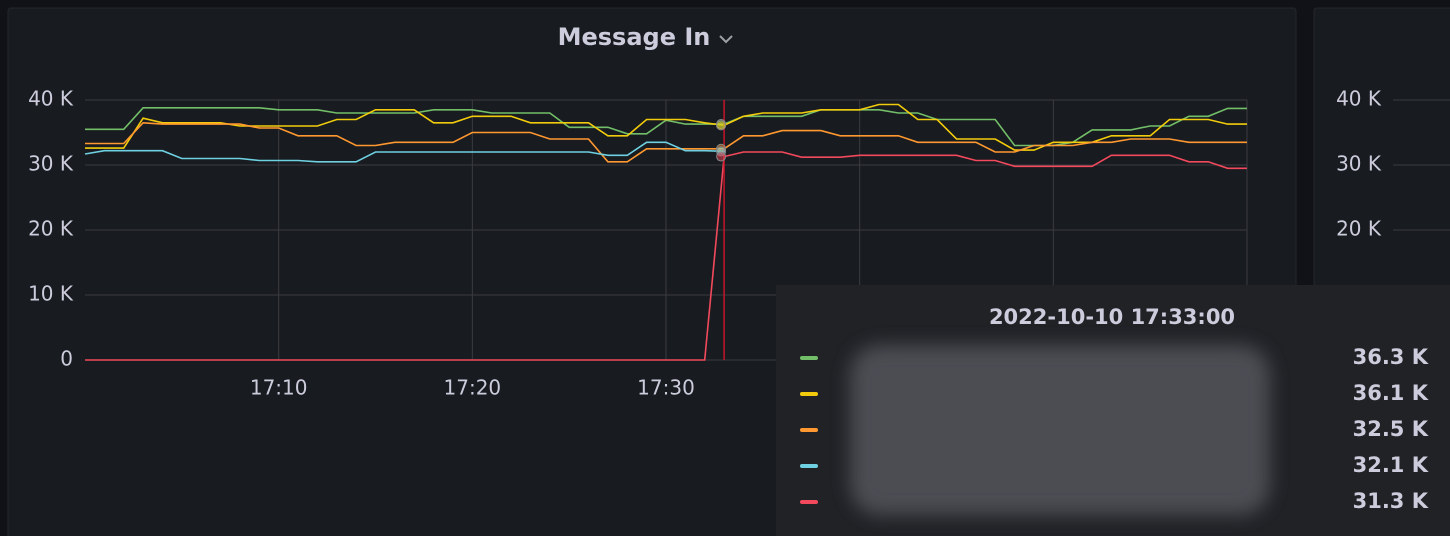  What do you see at coordinates (1060, 430) in the screenshot?
I see `blurred-names` at bounding box center [1060, 430].